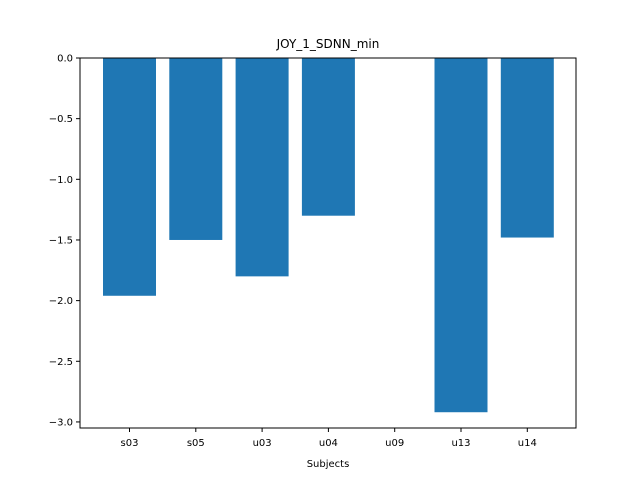  Describe the element at coordinates (61, 119) in the screenshot. I see `y-tick-label: −0.5` at that location.